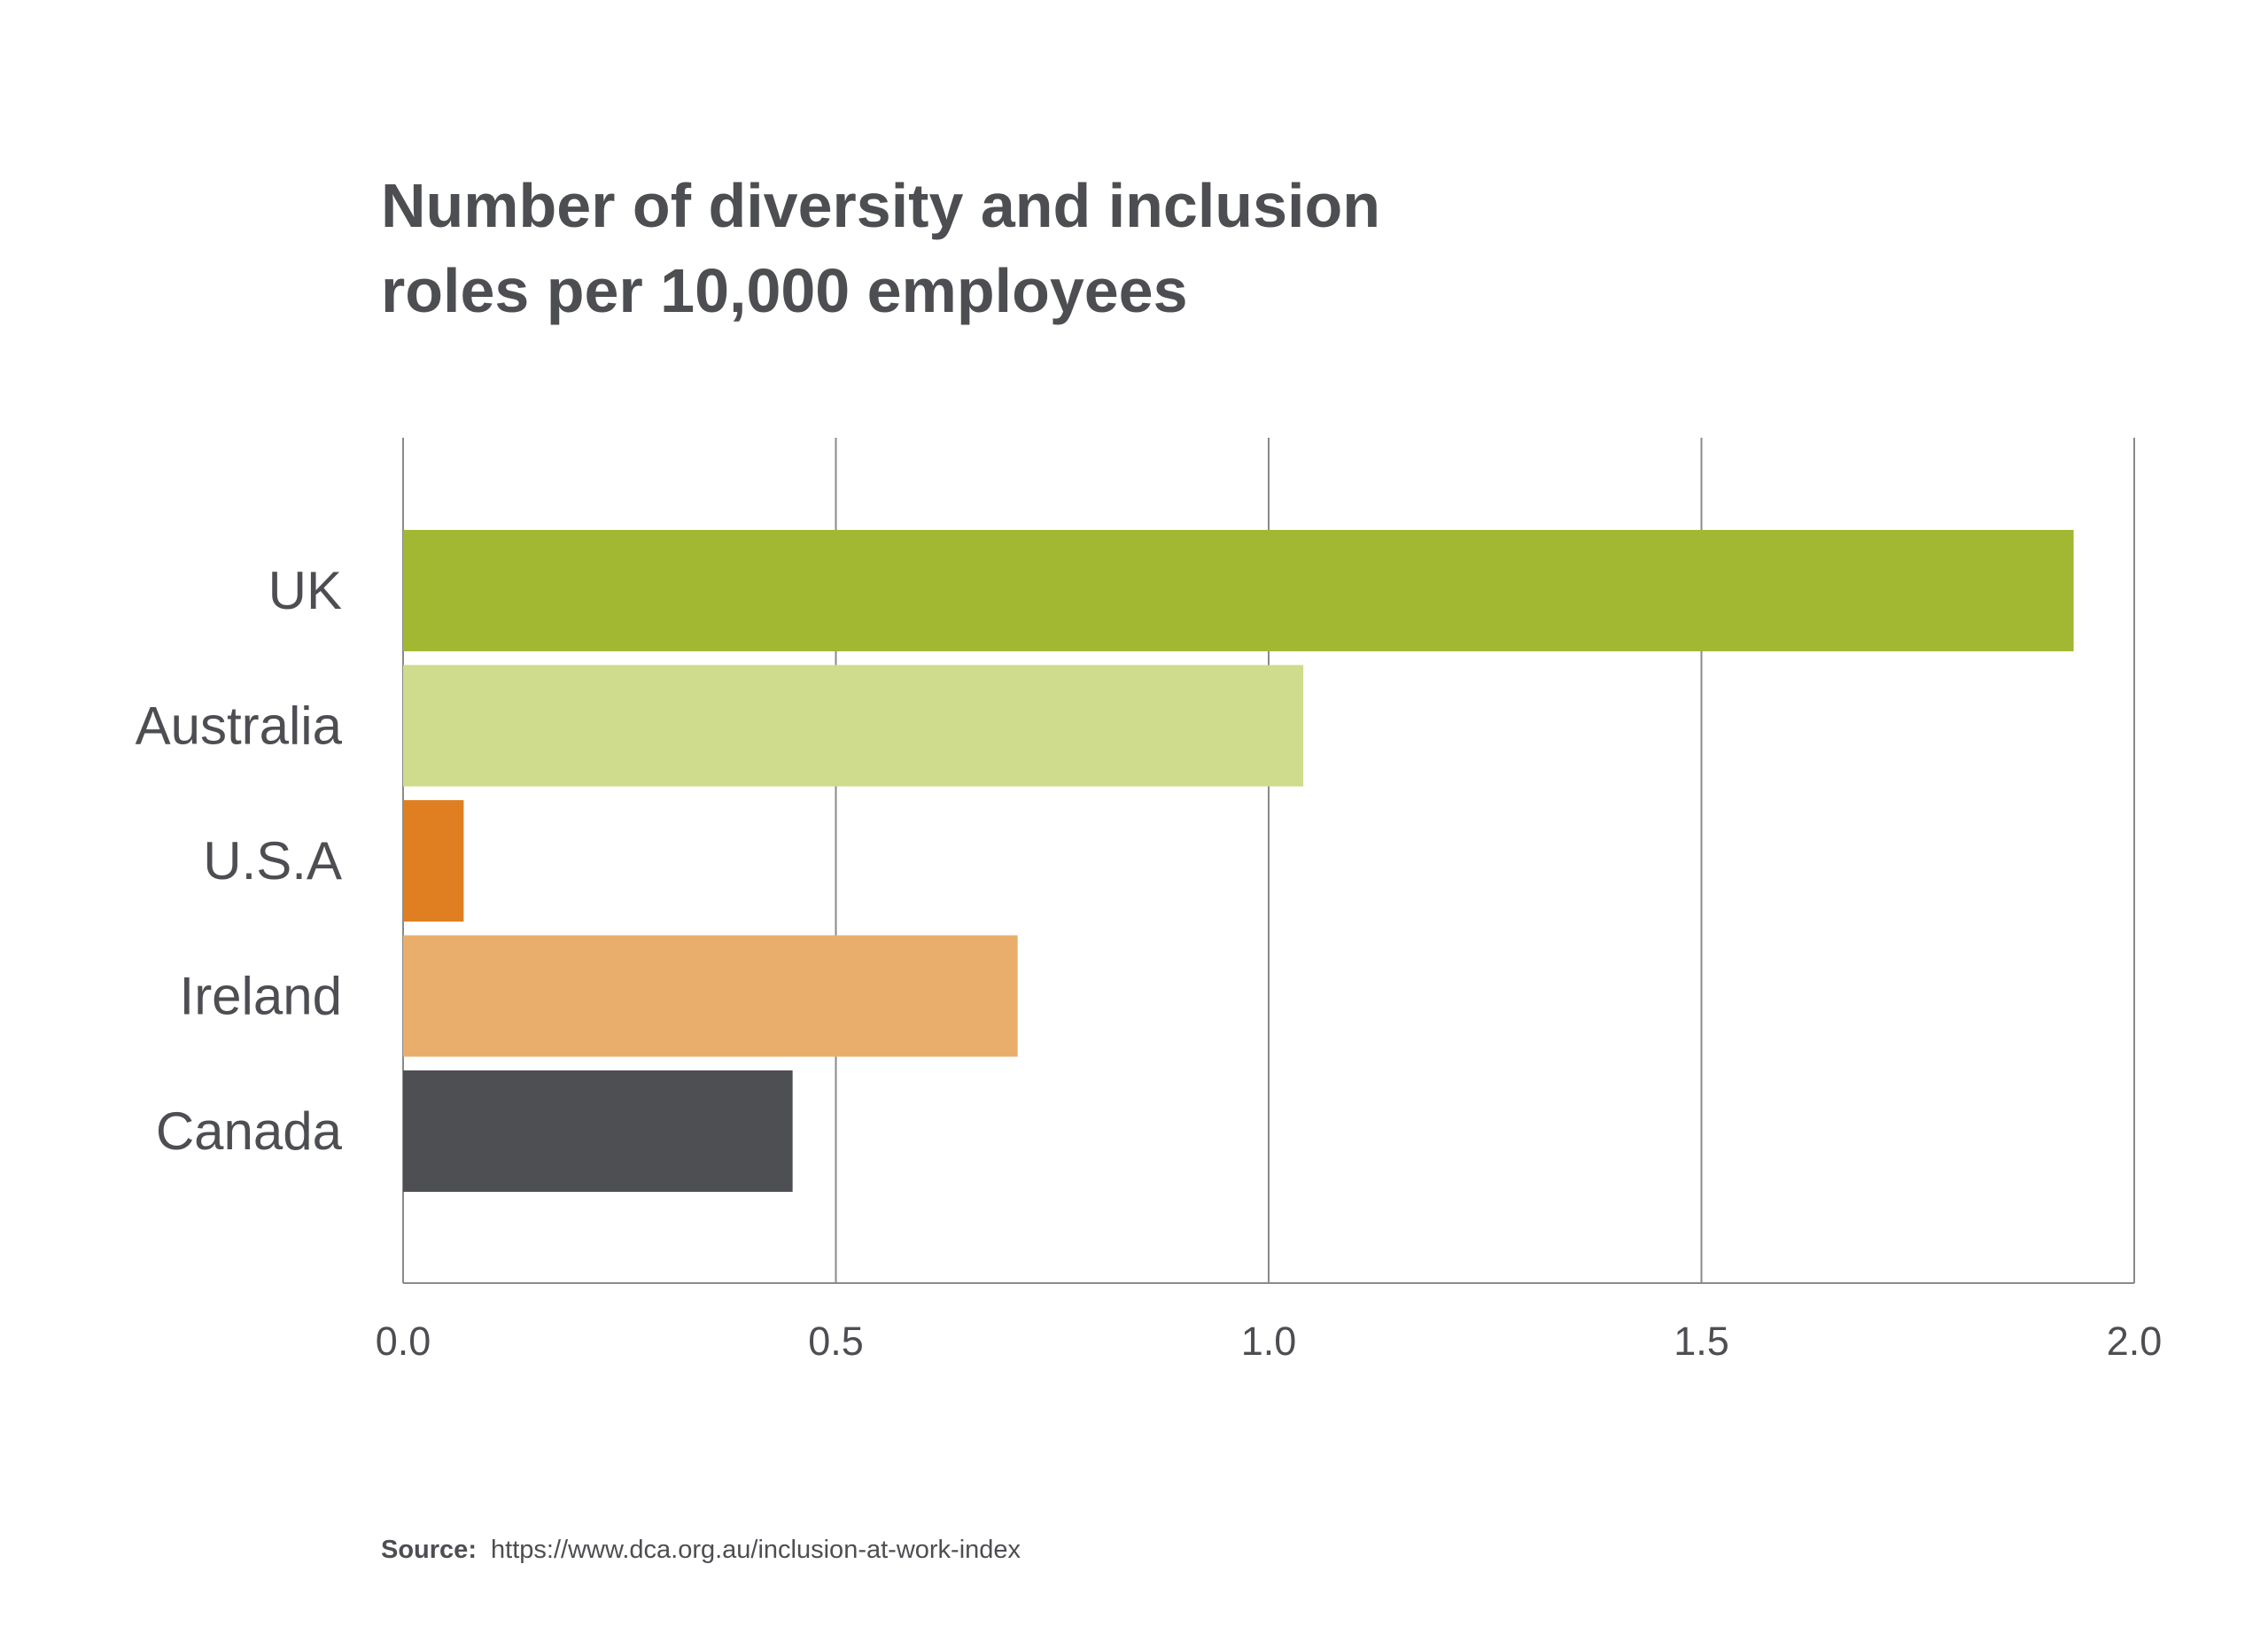 Image resolution: width=2268 pixels, height=1634 pixels. What do you see at coordinates (261, 996) in the screenshot?
I see `category-label-ireland: Ireland` at bounding box center [261, 996].